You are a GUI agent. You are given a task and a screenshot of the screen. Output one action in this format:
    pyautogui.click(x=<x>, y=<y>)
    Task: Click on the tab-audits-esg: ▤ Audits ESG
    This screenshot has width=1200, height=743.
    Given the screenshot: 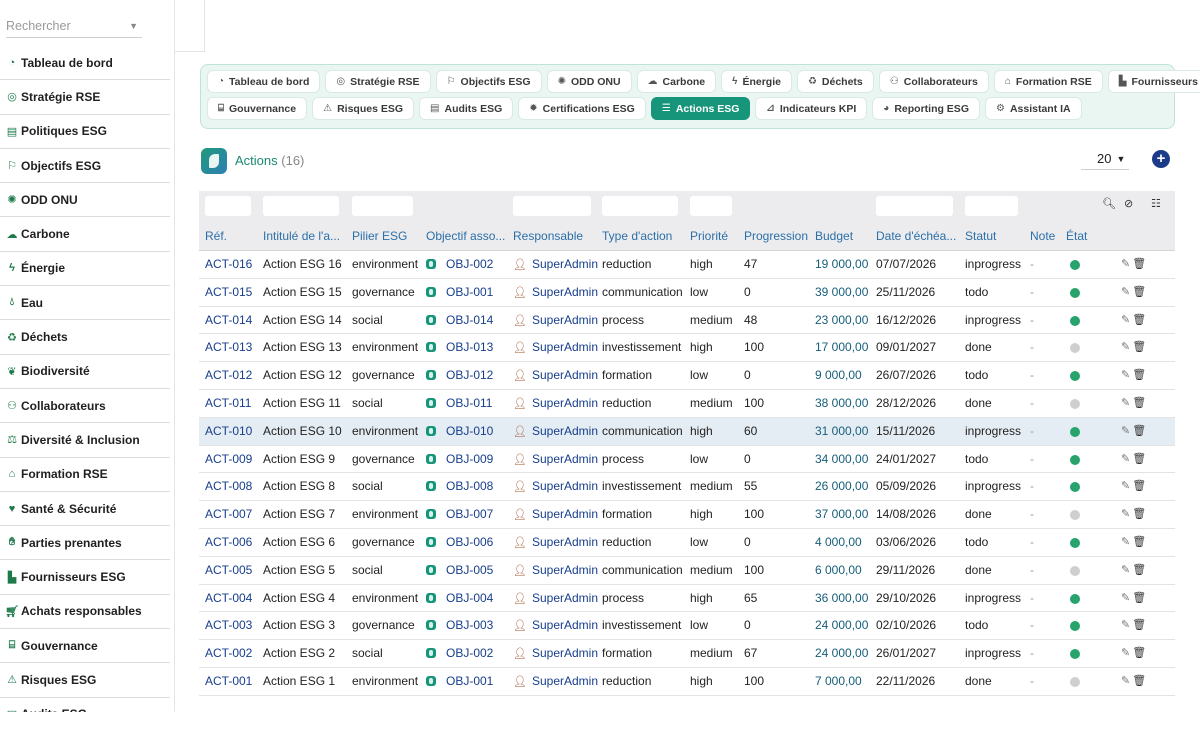 What is the action you would take?
    pyautogui.click(x=466, y=108)
    